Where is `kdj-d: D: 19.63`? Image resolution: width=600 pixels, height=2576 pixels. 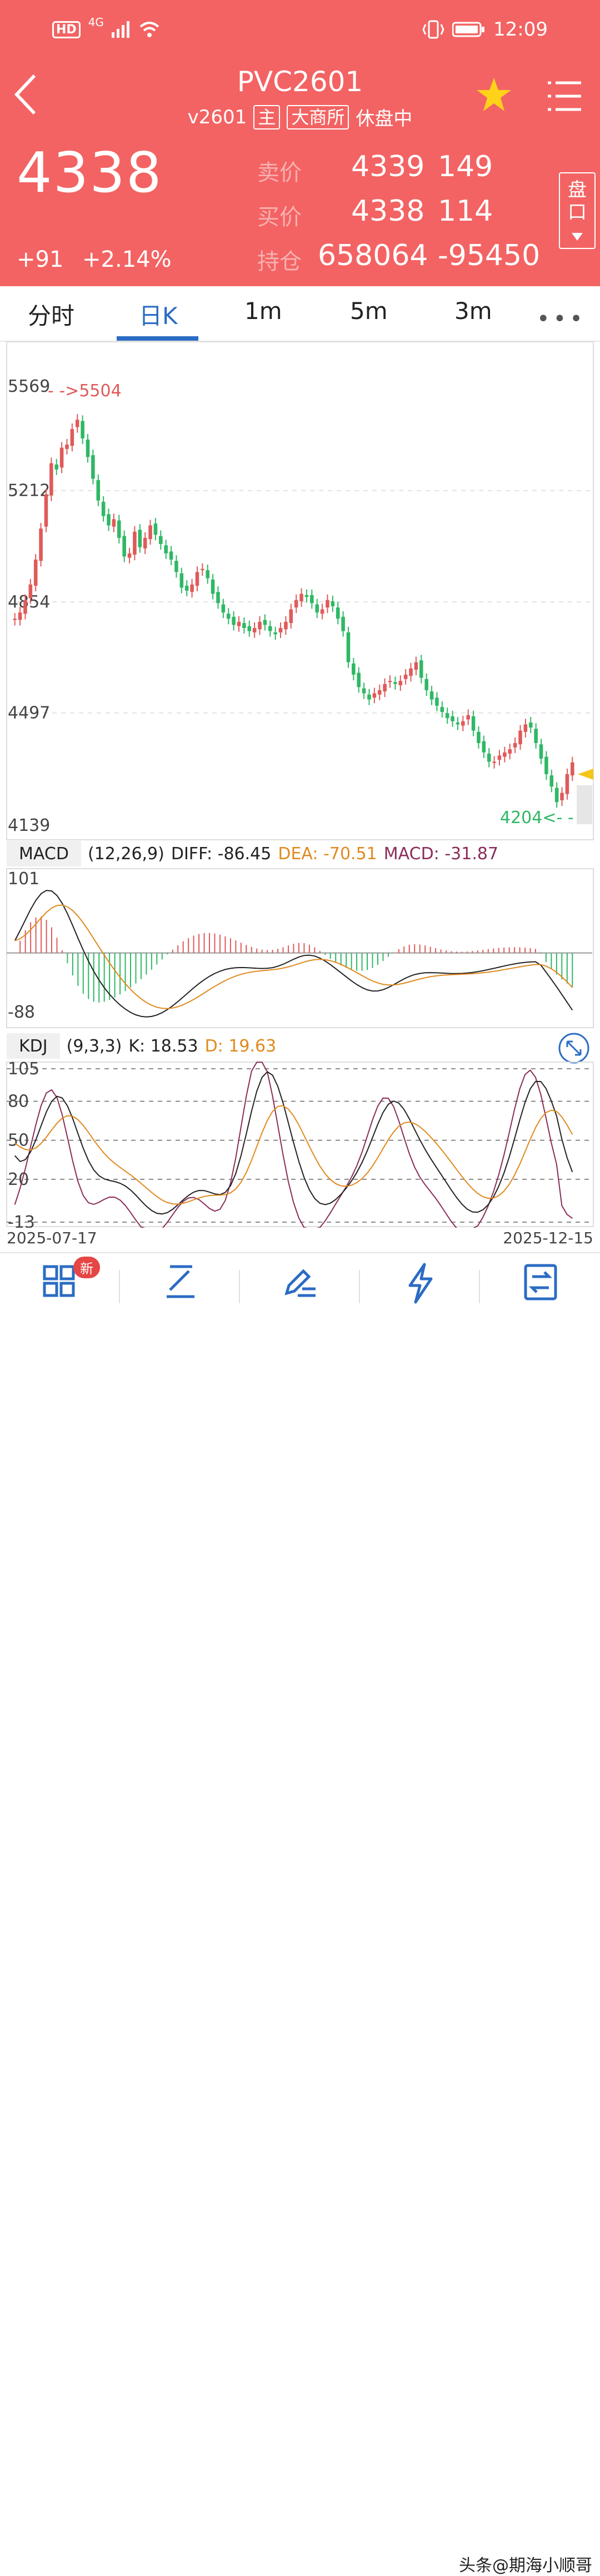
kdj-d: D: 19.63 is located at coordinates (241, 1046).